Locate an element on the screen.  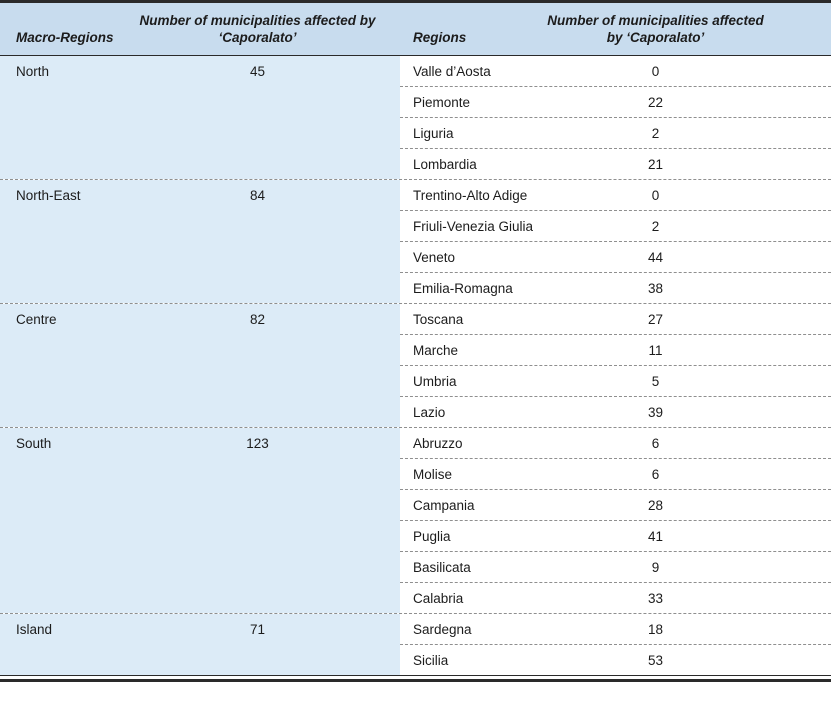
region-row: Friuli-Venezia Giulia 2 is located at coordinates (615, 225).